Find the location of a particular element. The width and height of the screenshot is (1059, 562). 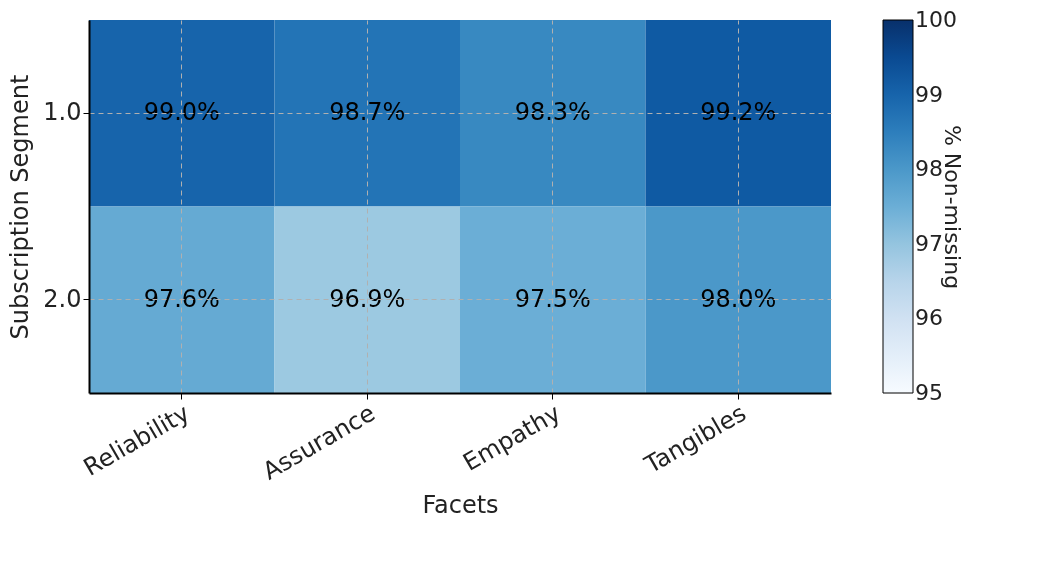

data-label: 97.6% is located at coordinates (181, 298).